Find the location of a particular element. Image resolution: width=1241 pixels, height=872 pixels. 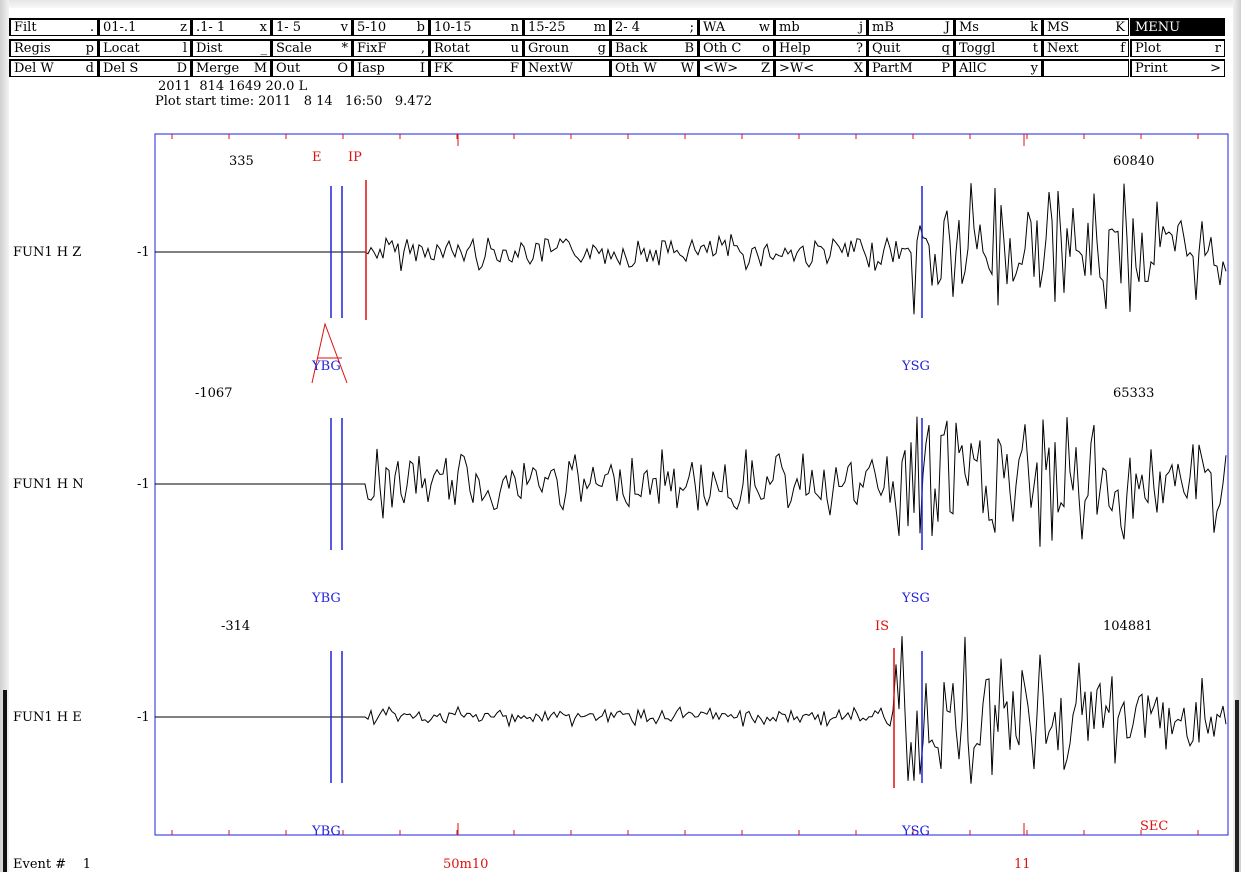

menu-button-iasp-row3: Iasp I is located at coordinates (390, 68).